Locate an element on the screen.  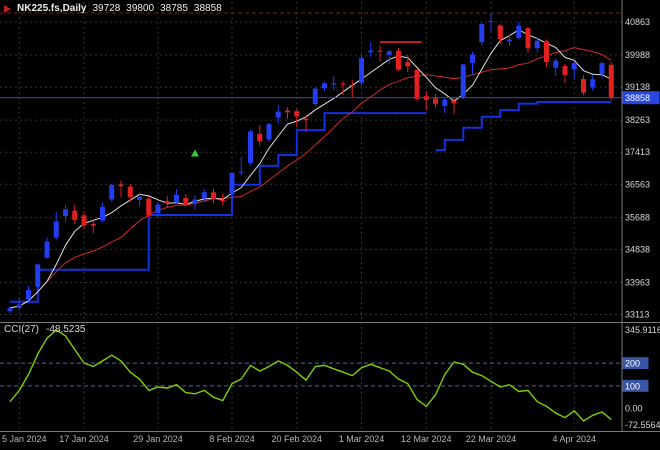
svg-text: 12 Mar 2024 is located at coordinates (426, 439).